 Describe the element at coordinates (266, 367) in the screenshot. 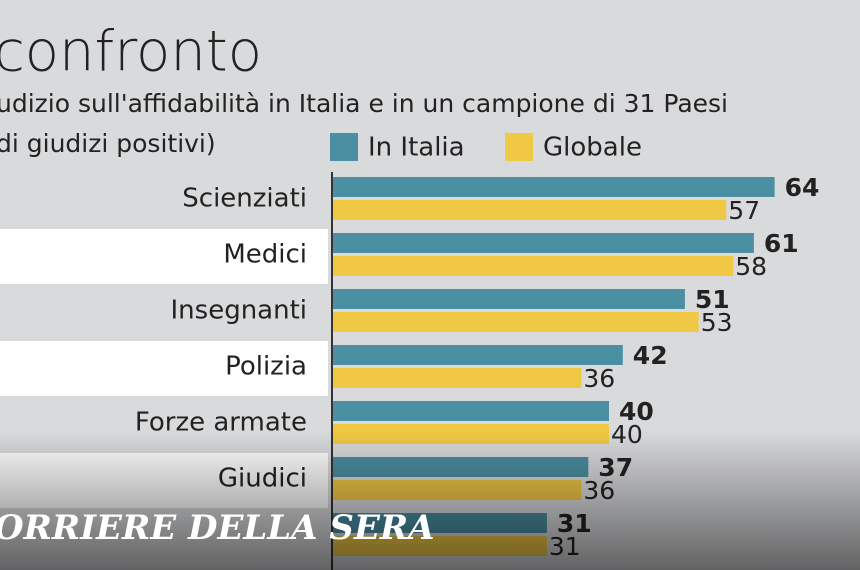

I see `category-label: Polizia` at that location.